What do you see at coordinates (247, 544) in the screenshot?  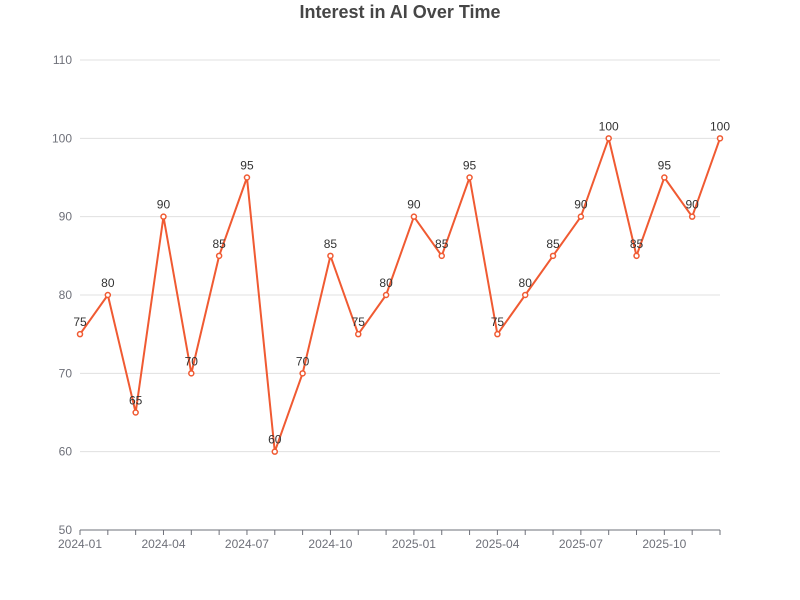 I see `x-tick-label: 2024-07` at bounding box center [247, 544].